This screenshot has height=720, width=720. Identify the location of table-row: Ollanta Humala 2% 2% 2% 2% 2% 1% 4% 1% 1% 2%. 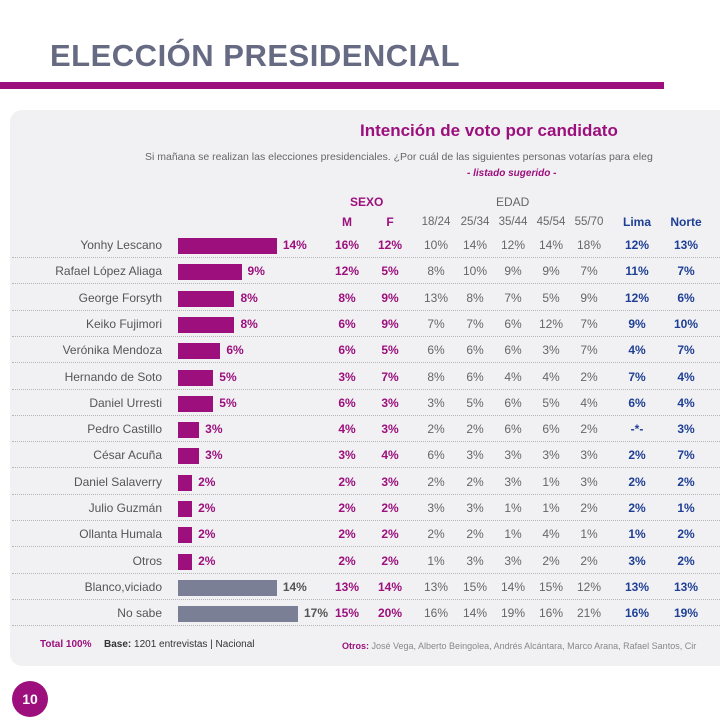
(366, 534).